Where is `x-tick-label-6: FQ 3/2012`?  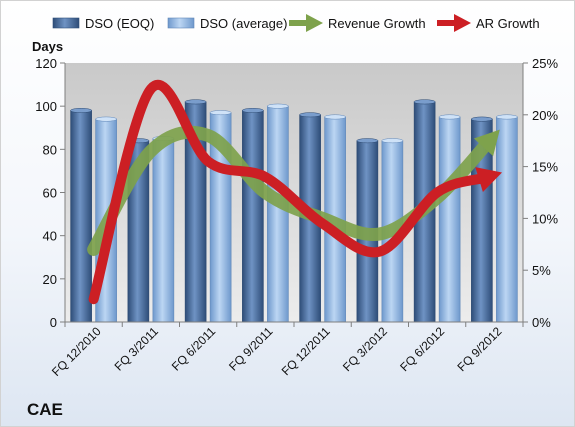 x-tick-label-6: FQ 3/2012 is located at coordinates (365, 349).